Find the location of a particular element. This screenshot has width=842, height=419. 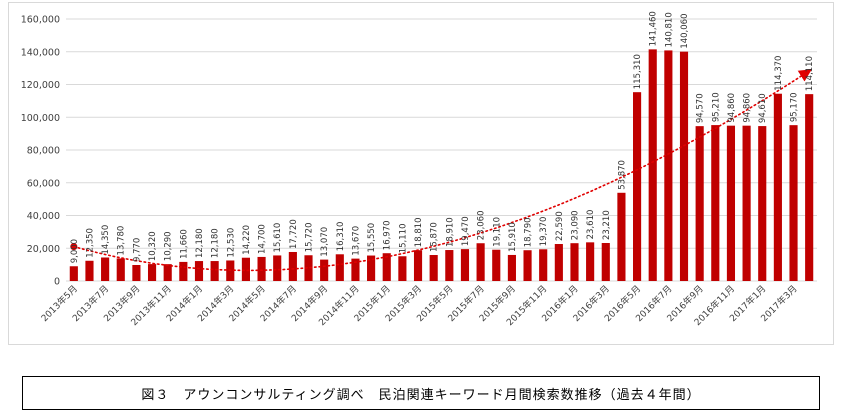

data-label: 17,720 is located at coordinates (294, 234).